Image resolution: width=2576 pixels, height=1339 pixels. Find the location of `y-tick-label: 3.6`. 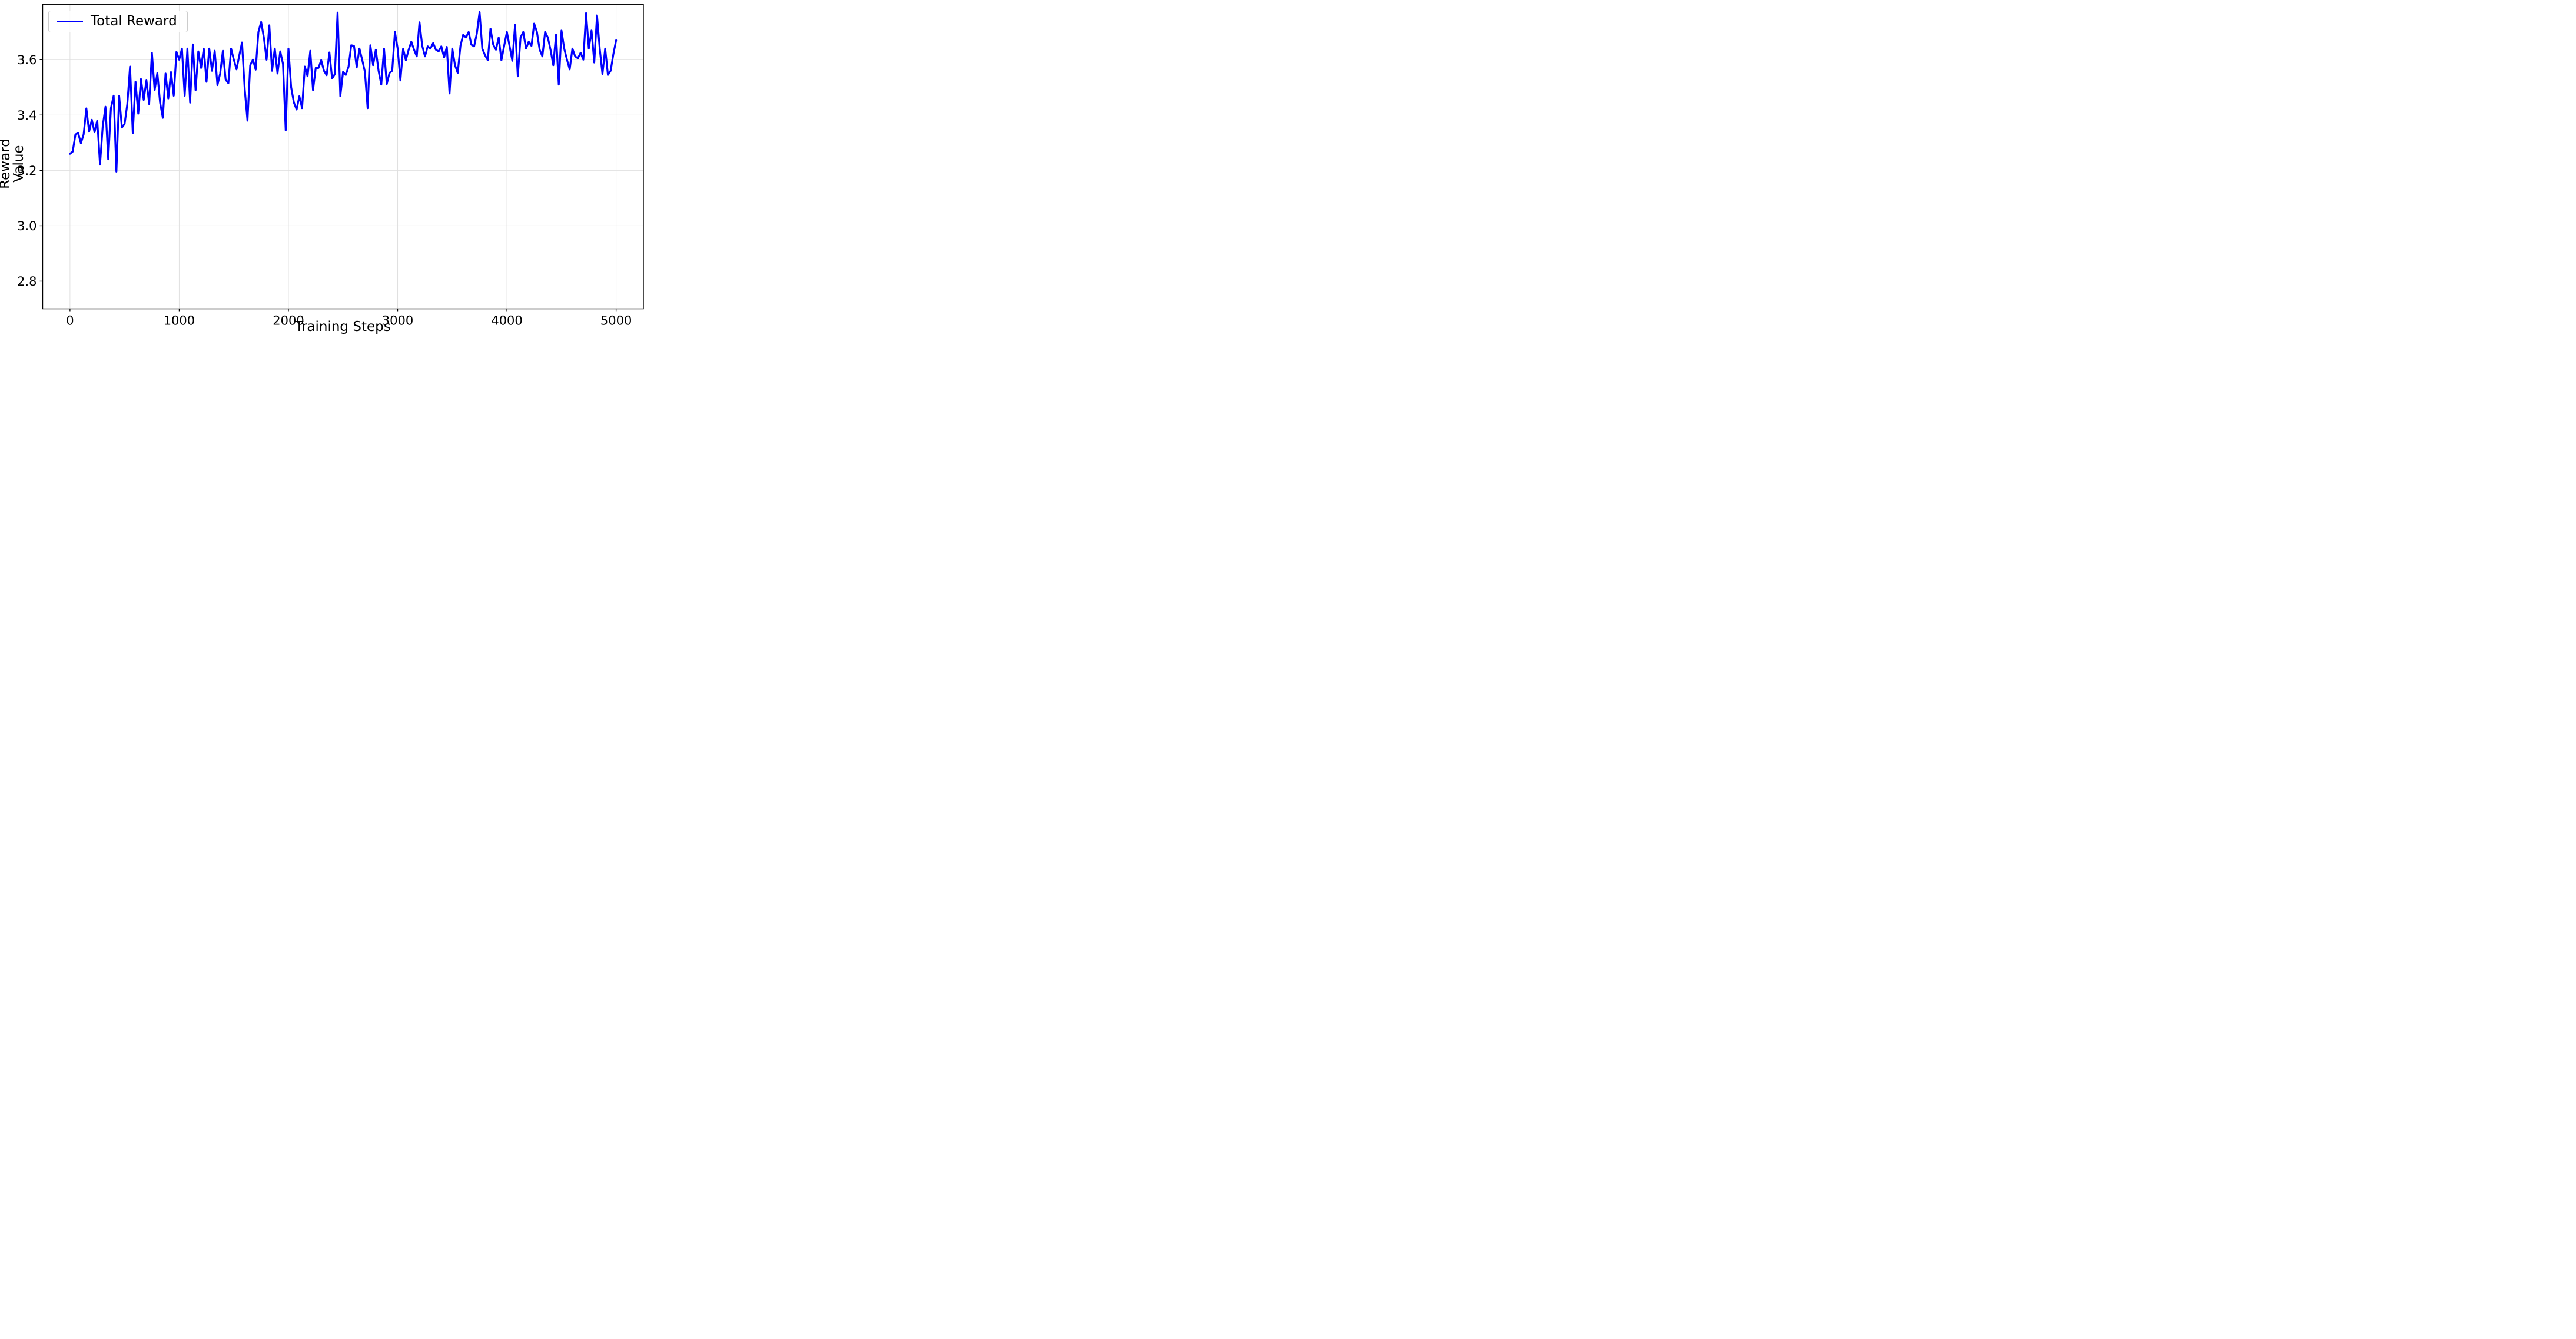

y-tick-label: 3.6 is located at coordinates (27, 60).